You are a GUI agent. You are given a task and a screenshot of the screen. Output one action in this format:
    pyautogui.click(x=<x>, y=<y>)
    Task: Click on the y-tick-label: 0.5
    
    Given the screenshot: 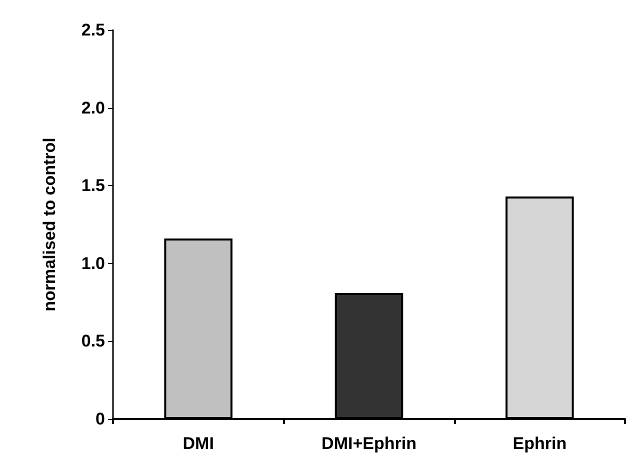 What is the action you would take?
    pyautogui.click(x=93, y=341)
    